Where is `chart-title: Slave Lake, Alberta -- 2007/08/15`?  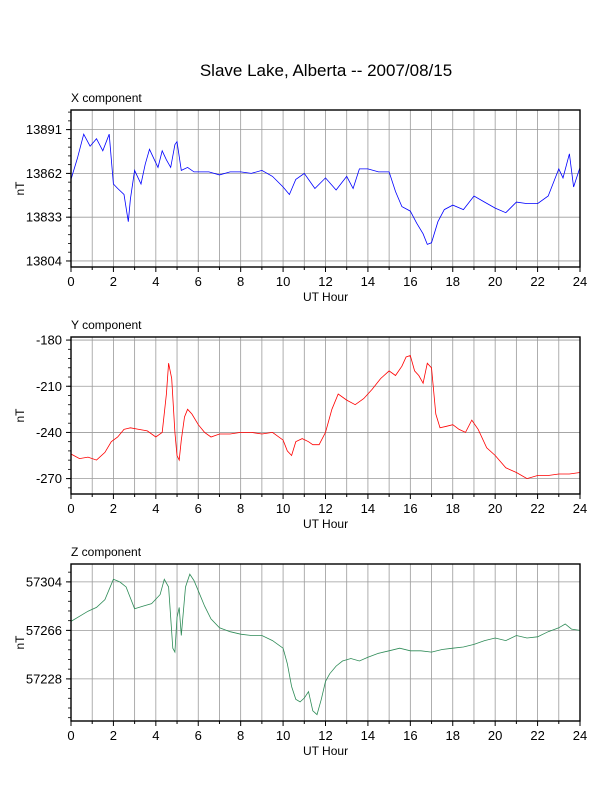
chart-title: Slave Lake, Alberta -- 2007/08/15 is located at coordinates (326, 70).